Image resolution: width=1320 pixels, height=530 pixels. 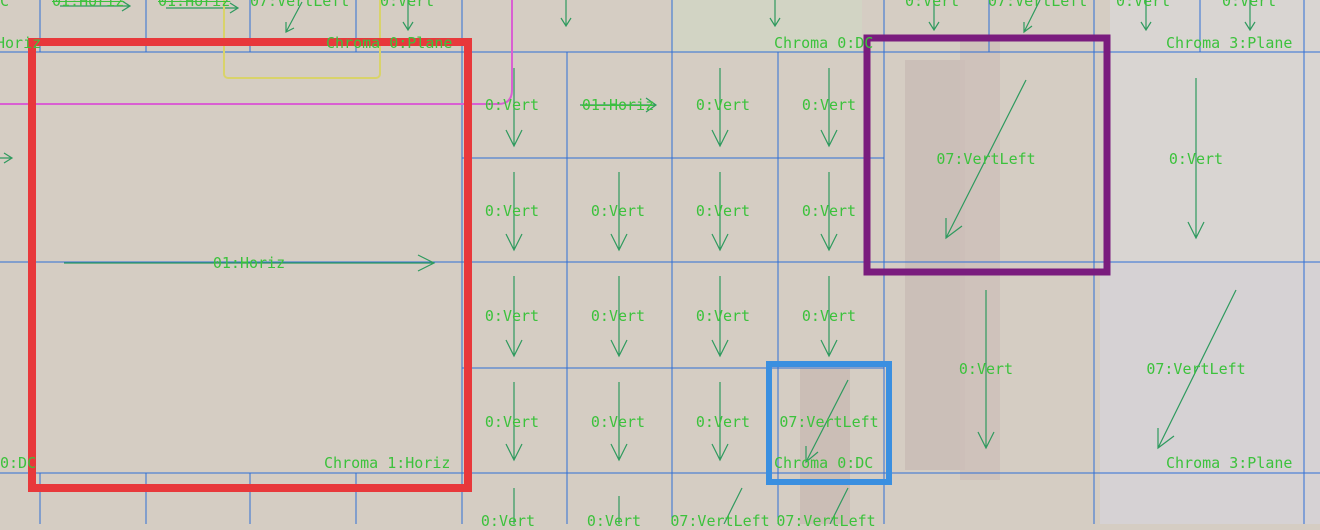 What do you see at coordinates (1215, 131) in the screenshot?
I see `background-tint-right-top` at bounding box center [1215, 131].